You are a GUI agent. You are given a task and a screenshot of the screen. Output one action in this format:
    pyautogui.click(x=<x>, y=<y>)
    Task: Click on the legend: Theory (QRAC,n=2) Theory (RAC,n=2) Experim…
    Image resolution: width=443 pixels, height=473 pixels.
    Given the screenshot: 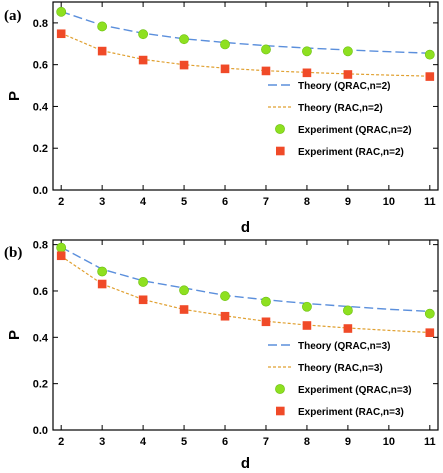 What is the action you would take?
    pyautogui.click(x=340, y=119)
    